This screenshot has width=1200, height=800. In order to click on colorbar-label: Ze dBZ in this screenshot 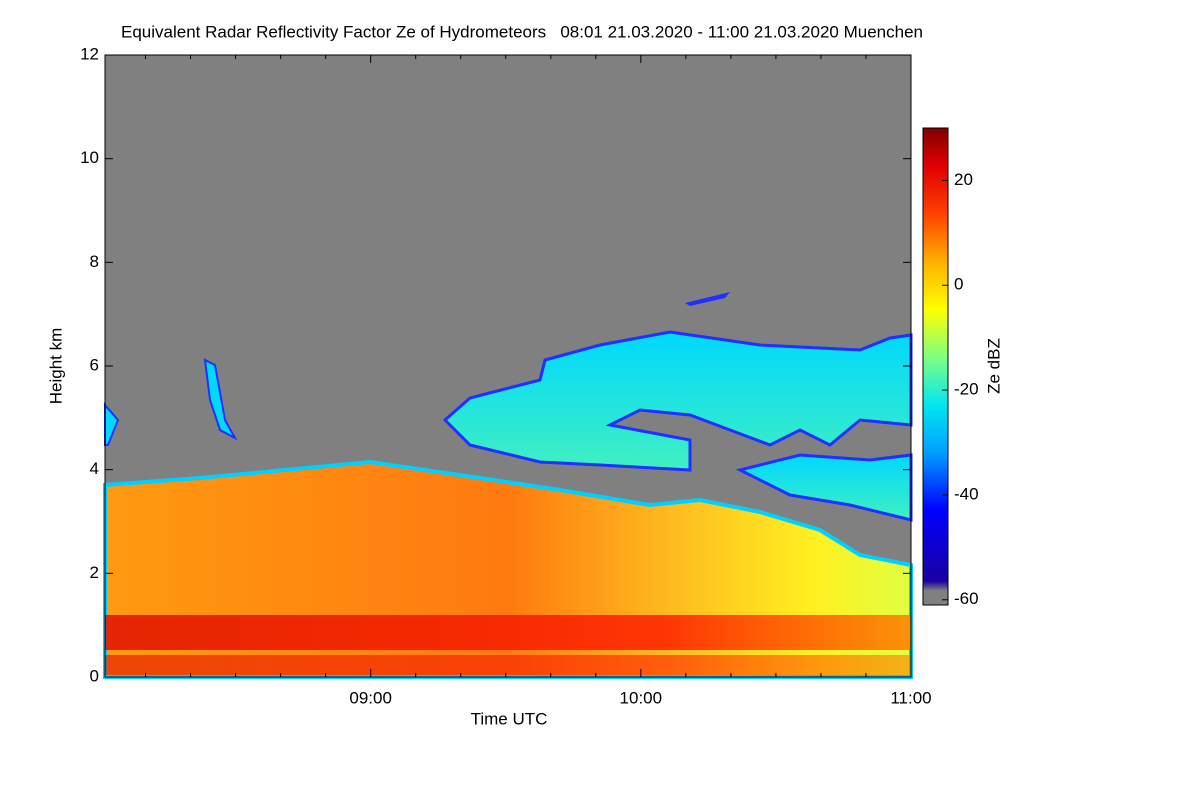, I will do `click(993, 366)`.